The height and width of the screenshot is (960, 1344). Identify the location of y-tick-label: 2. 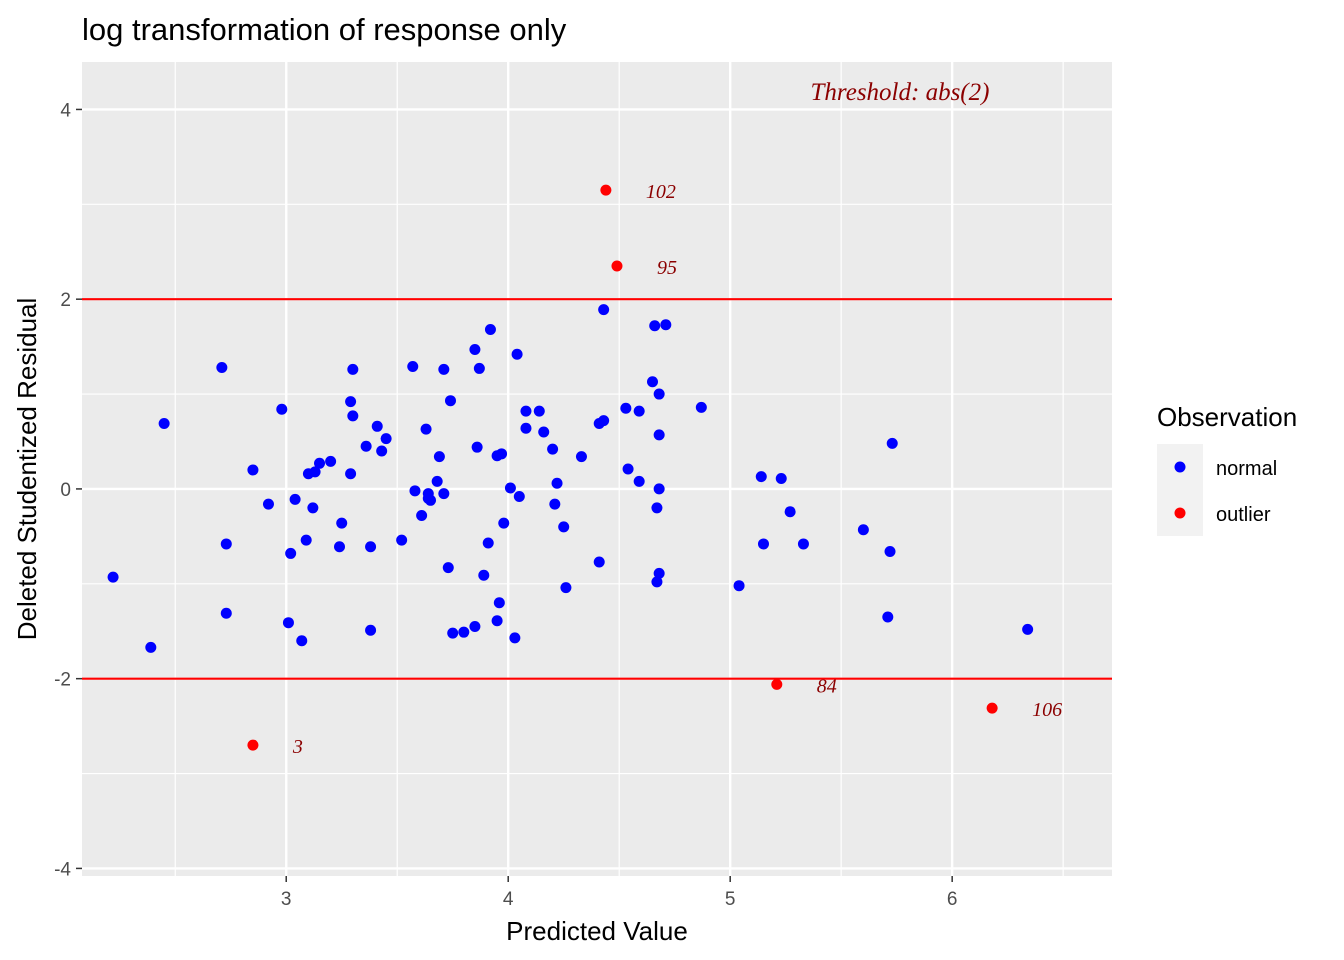
(65, 300).